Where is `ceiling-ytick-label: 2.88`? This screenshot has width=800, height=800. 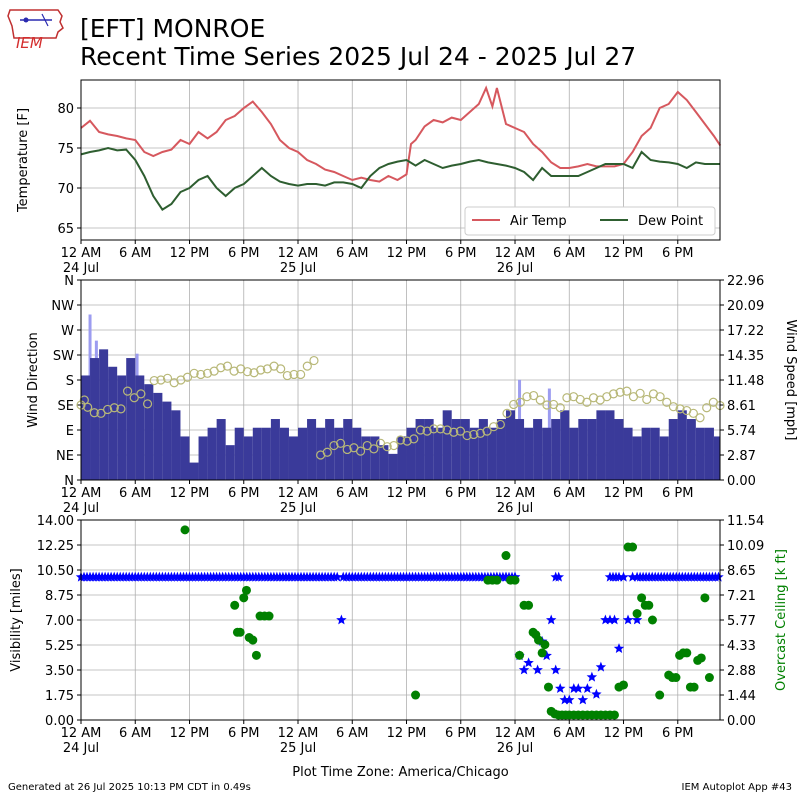
ceiling-ytick-label: 2.88 is located at coordinates (741, 671).